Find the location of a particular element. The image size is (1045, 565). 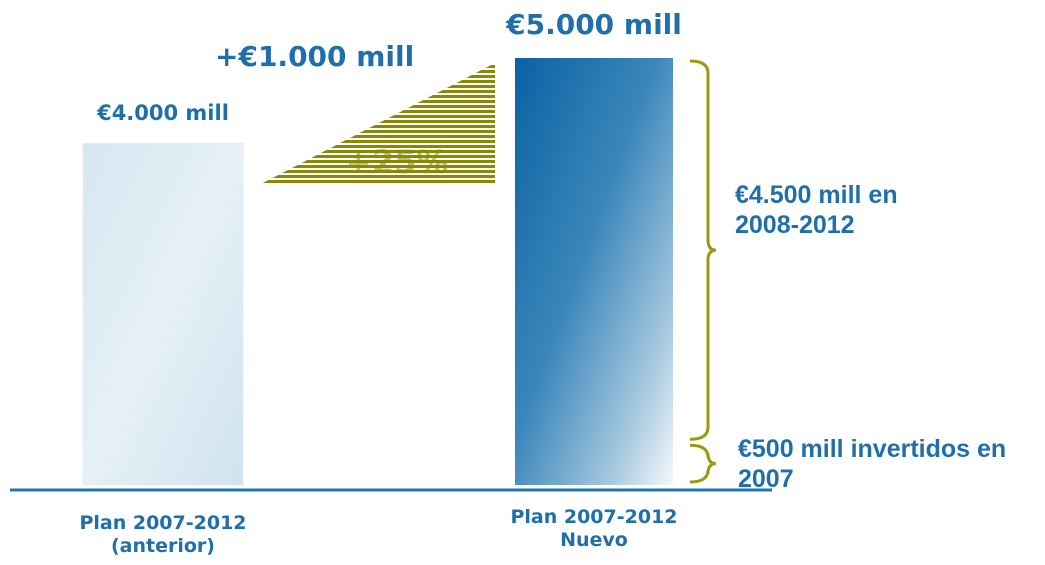

value-label: €4.000 mill is located at coordinates (163, 113).